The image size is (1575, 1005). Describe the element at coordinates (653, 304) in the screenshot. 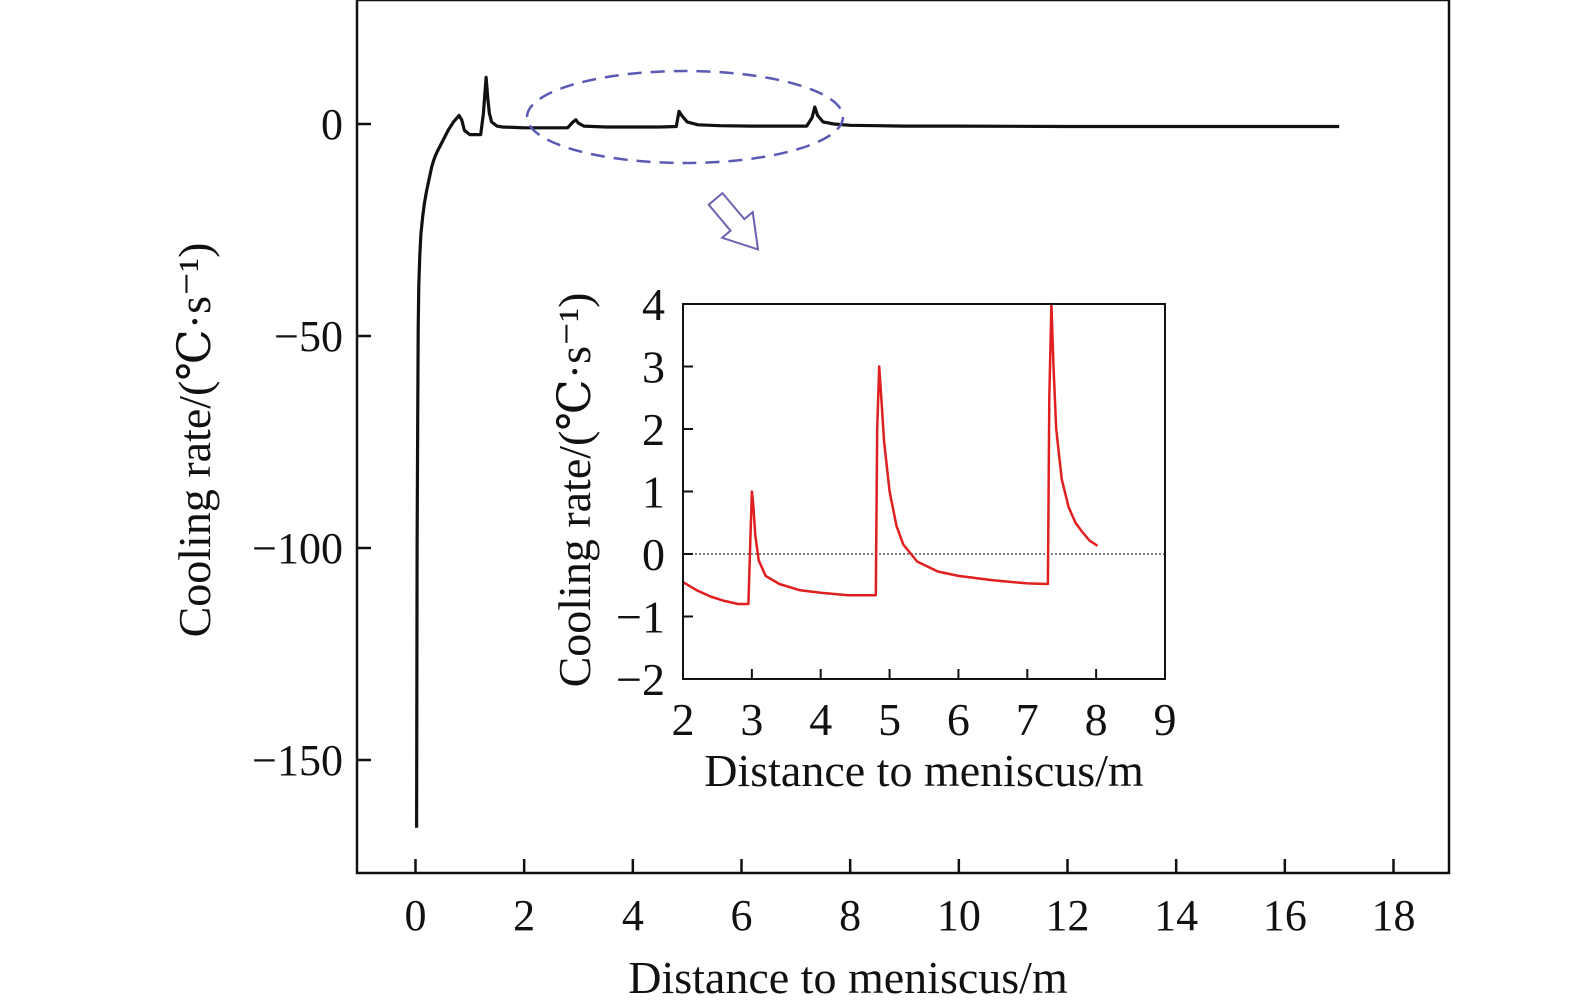

I see `inset-y-tick-label: 4` at that location.